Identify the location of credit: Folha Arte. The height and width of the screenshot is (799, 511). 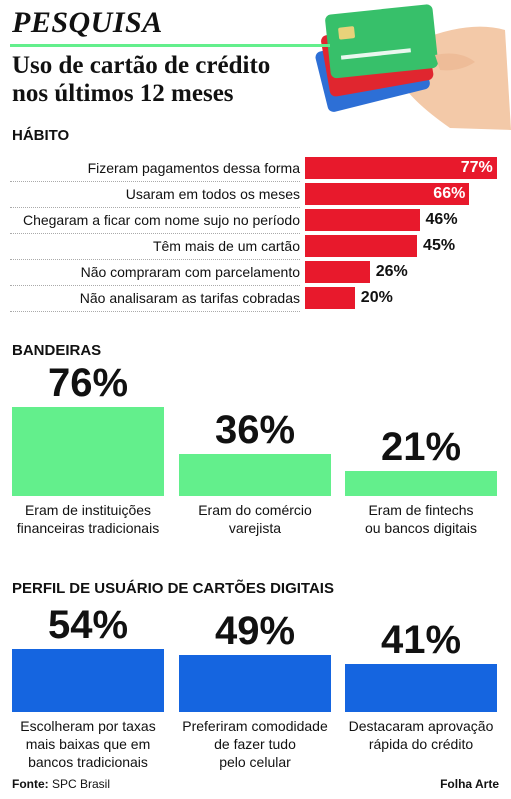
(469, 784).